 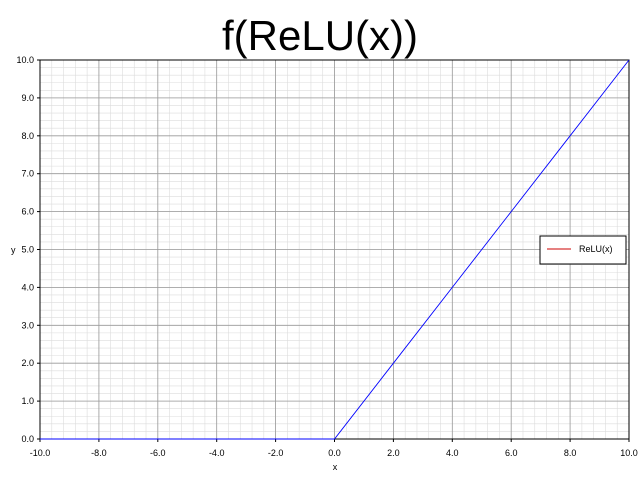 I want to click on y-tick-label: 0.0, so click(x=27, y=439).